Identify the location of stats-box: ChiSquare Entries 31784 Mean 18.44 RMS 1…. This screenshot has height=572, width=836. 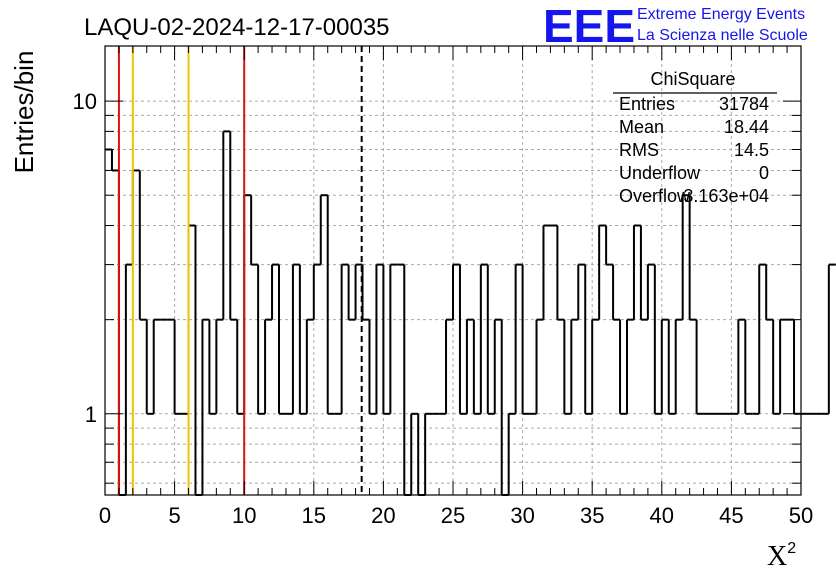
(695, 137).